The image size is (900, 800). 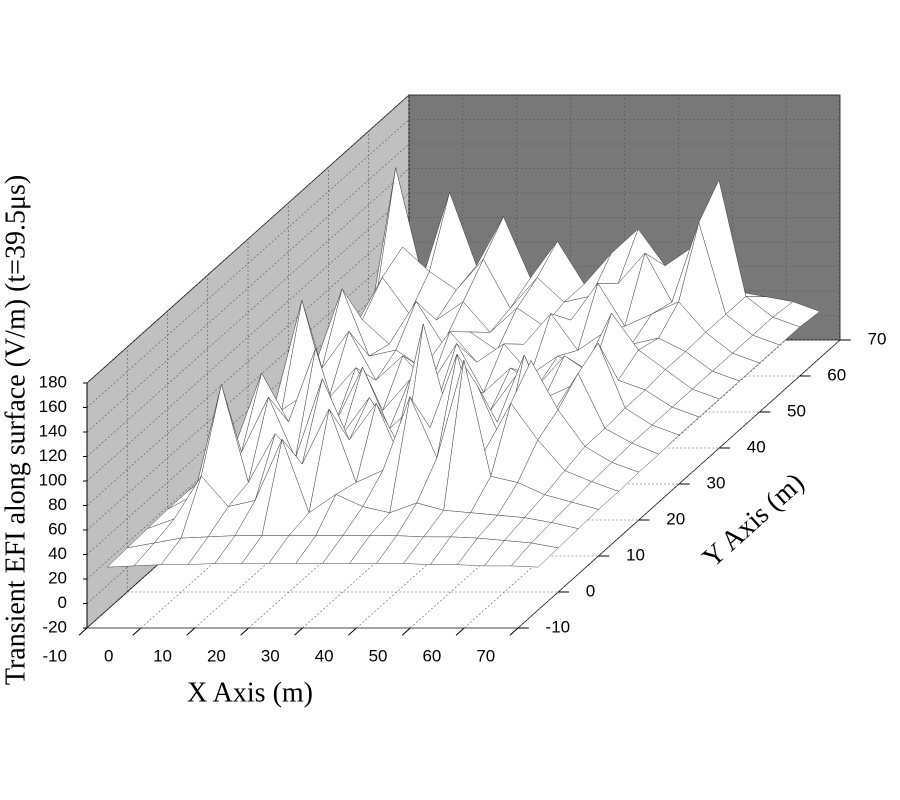 What do you see at coordinates (250, 692) in the screenshot?
I see `x-axis-label: X Axis (m)` at bounding box center [250, 692].